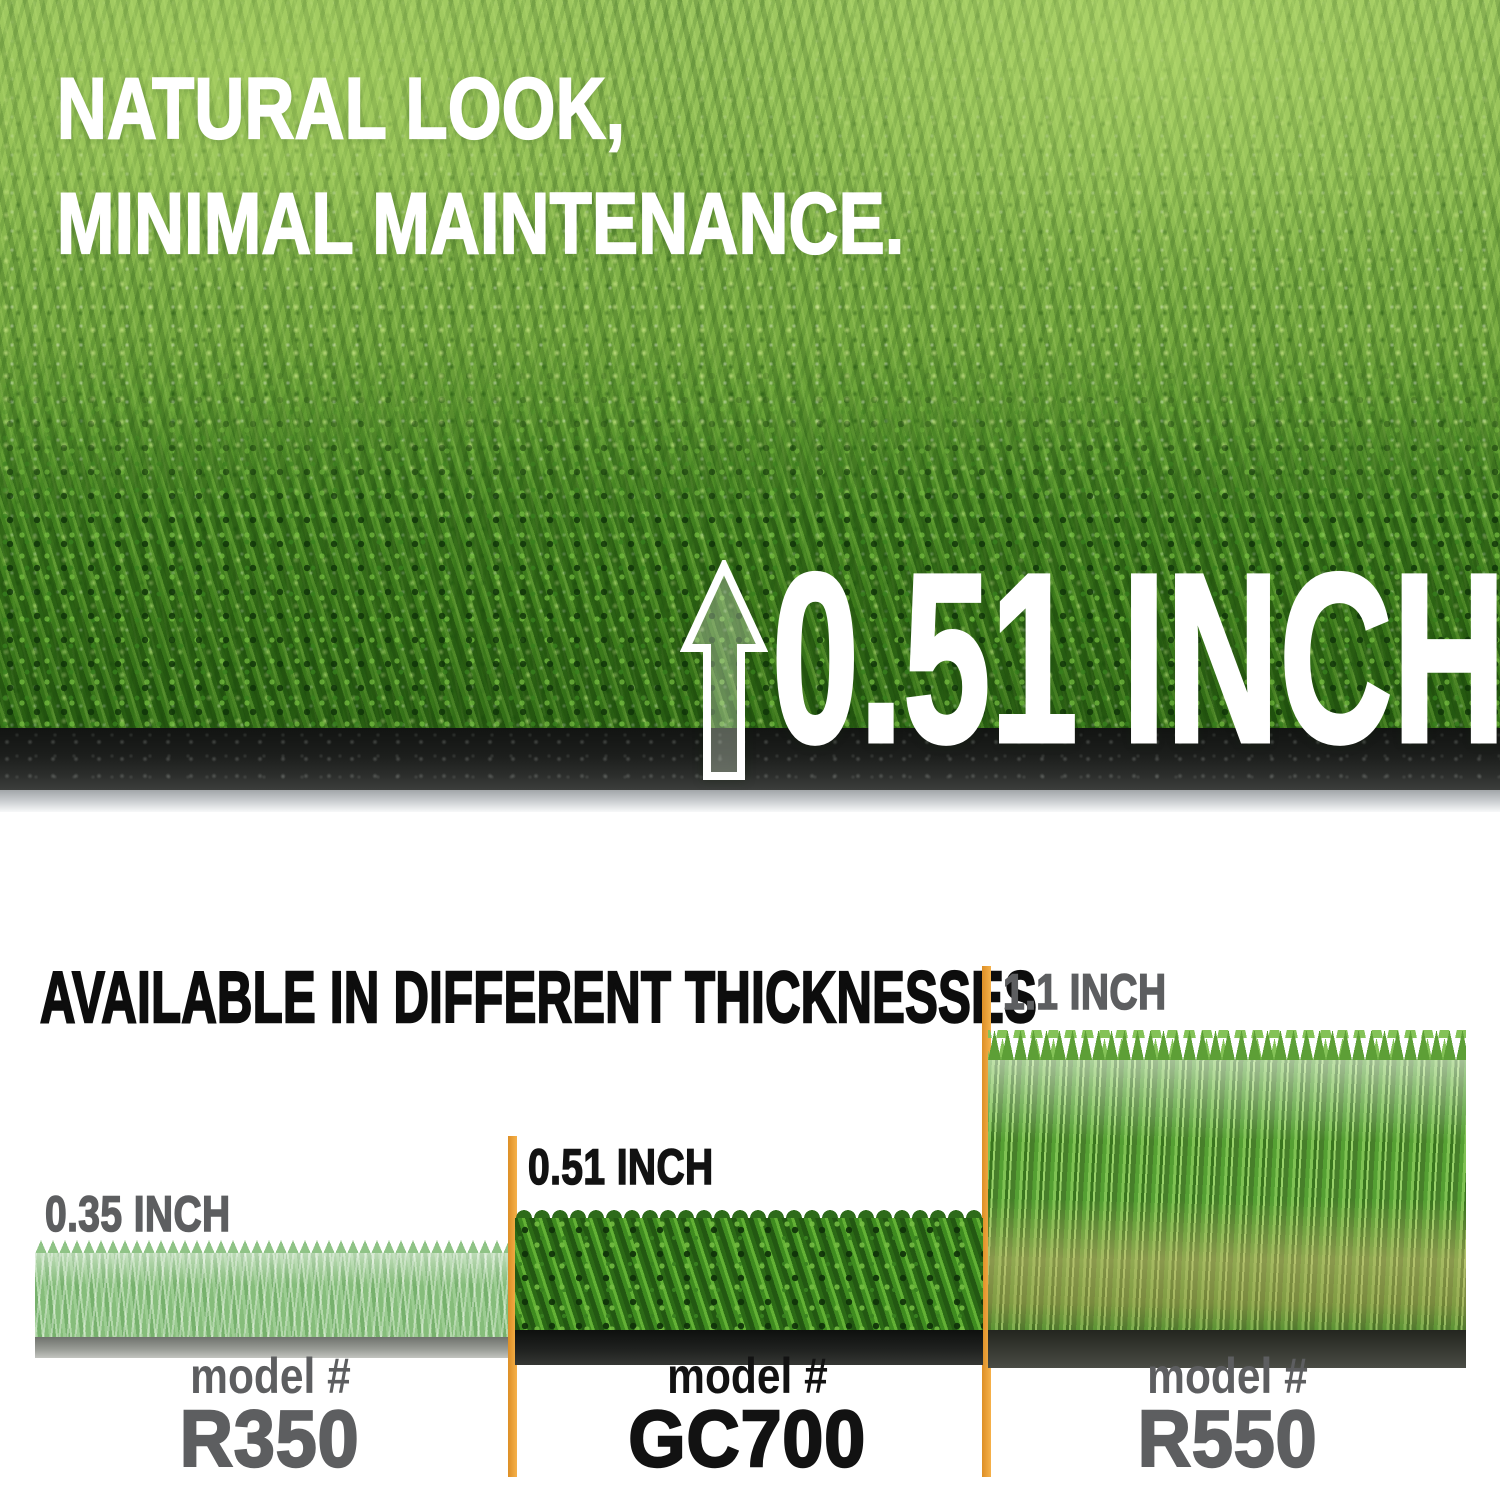 This screenshot has width=1500, height=1486. Describe the element at coordinates (620, 1167) in the screenshot. I see `thickness-label-gc700-text: 0.51 INCH` at that location.